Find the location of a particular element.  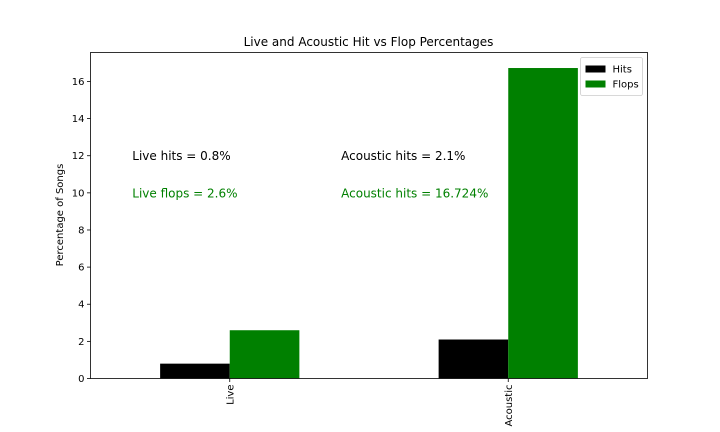

x-tick-label-acoustic: Acoustic is located at coordinates (509, 406).